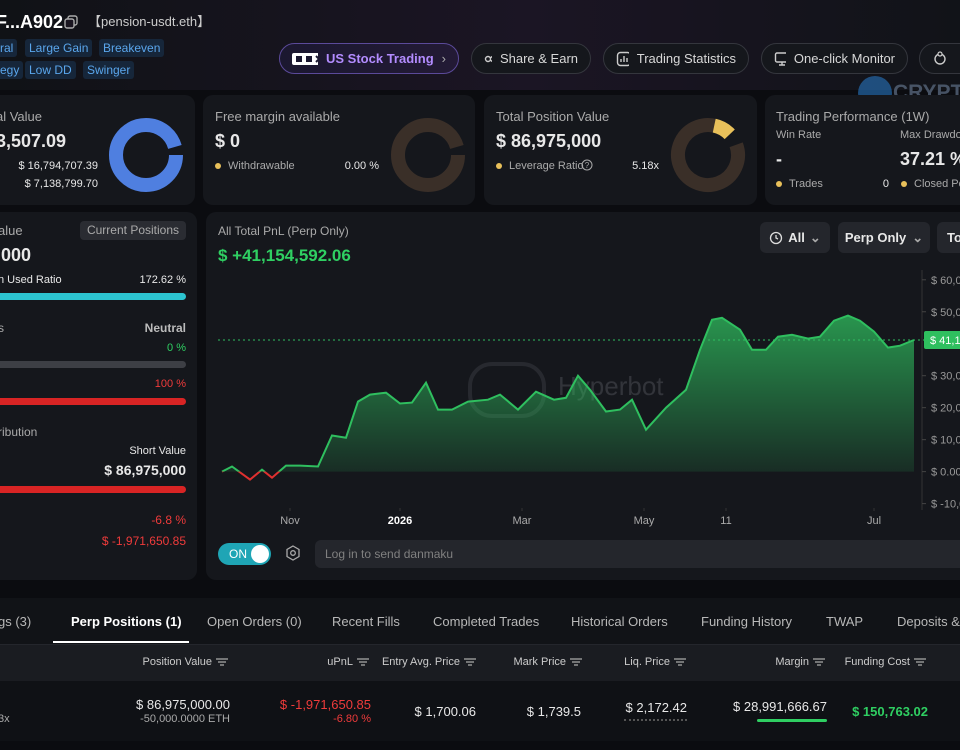 Image resolution: width=960 pixels, height=750 pixels. I want to click on stat: $ 86,975,000, so click(145, 470).